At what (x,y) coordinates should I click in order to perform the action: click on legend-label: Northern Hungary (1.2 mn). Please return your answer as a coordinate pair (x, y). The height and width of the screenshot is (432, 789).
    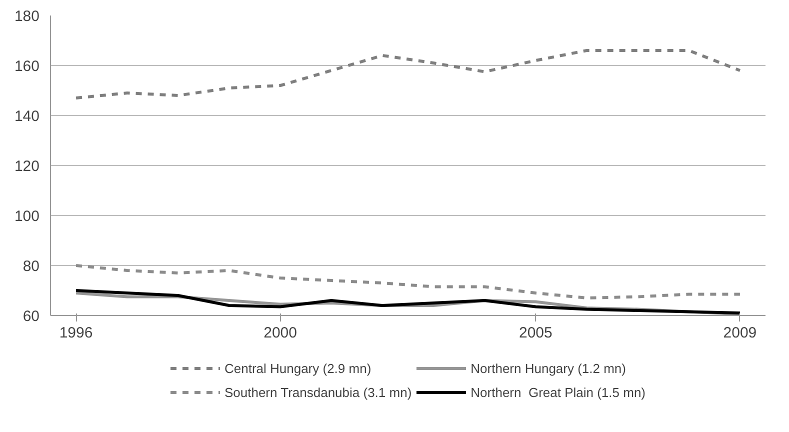
    Looking at the image, I should click on (548, 368).